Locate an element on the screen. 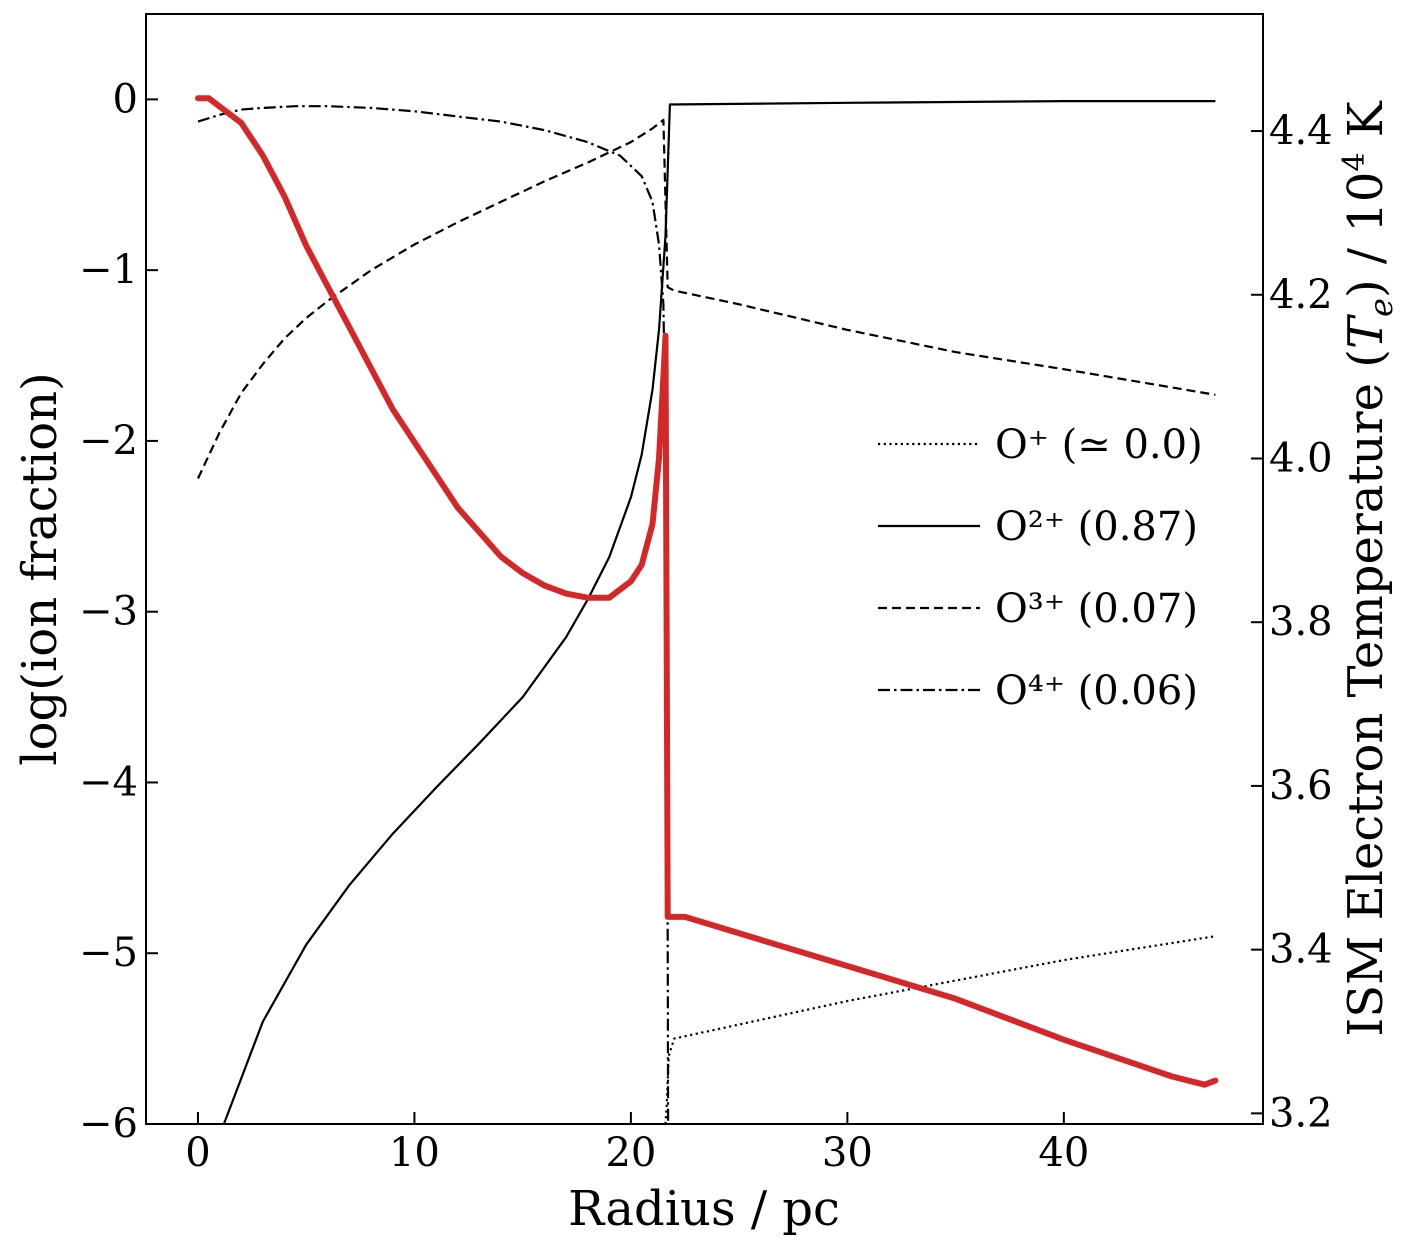 This screenshot has height=1254, width=1412. y2-axis-title-unit: K is located at coordinates (1366, 126).